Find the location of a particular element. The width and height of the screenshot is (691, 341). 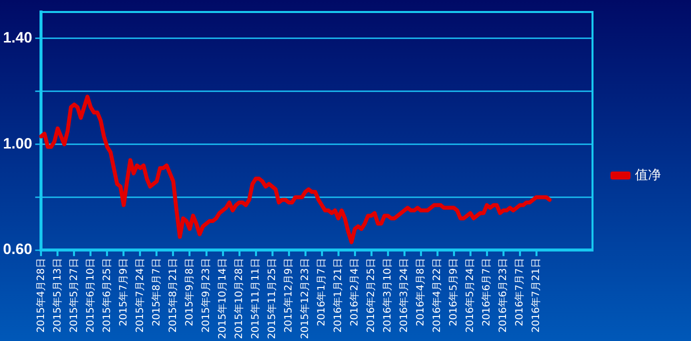

x-tick-label: 2016年3月10日 is located at coordinates (387, 295).